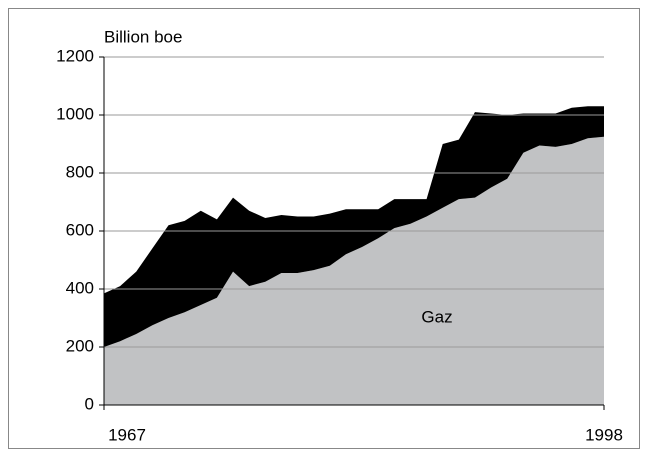  Describe the element at coordinates (436, 316) in the screenshot. I see `series-label: Gaz` at that location.